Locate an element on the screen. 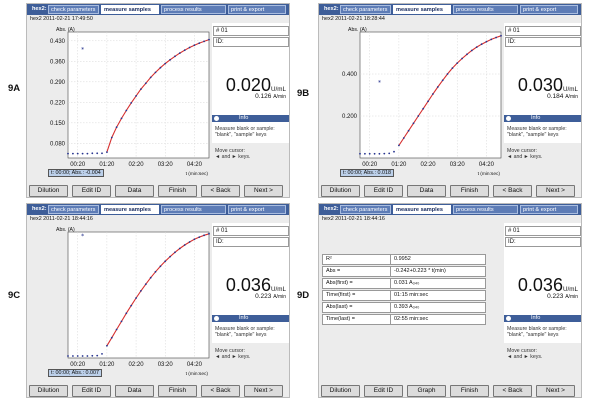  y-tick-label: 0.150 is located at coordinates (58, 124).